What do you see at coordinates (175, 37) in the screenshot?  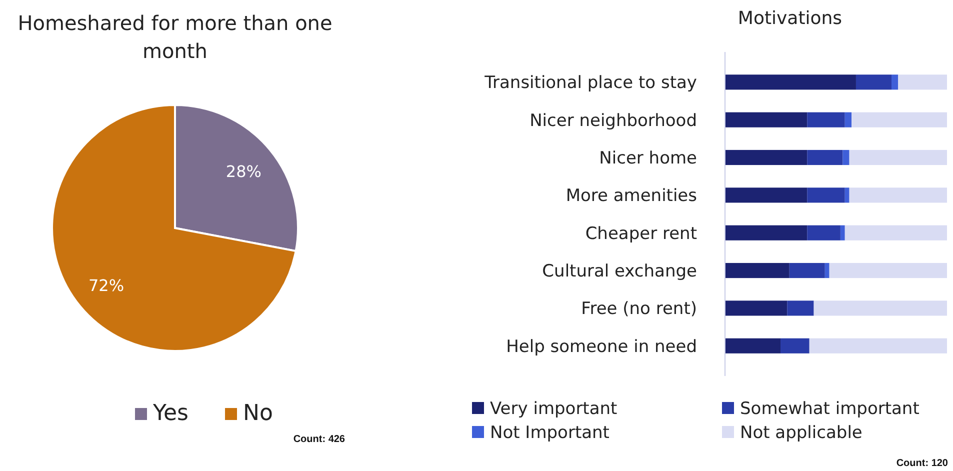 I see `chart-title: Homeshared for more than one month` at bounding box center [175, 37].